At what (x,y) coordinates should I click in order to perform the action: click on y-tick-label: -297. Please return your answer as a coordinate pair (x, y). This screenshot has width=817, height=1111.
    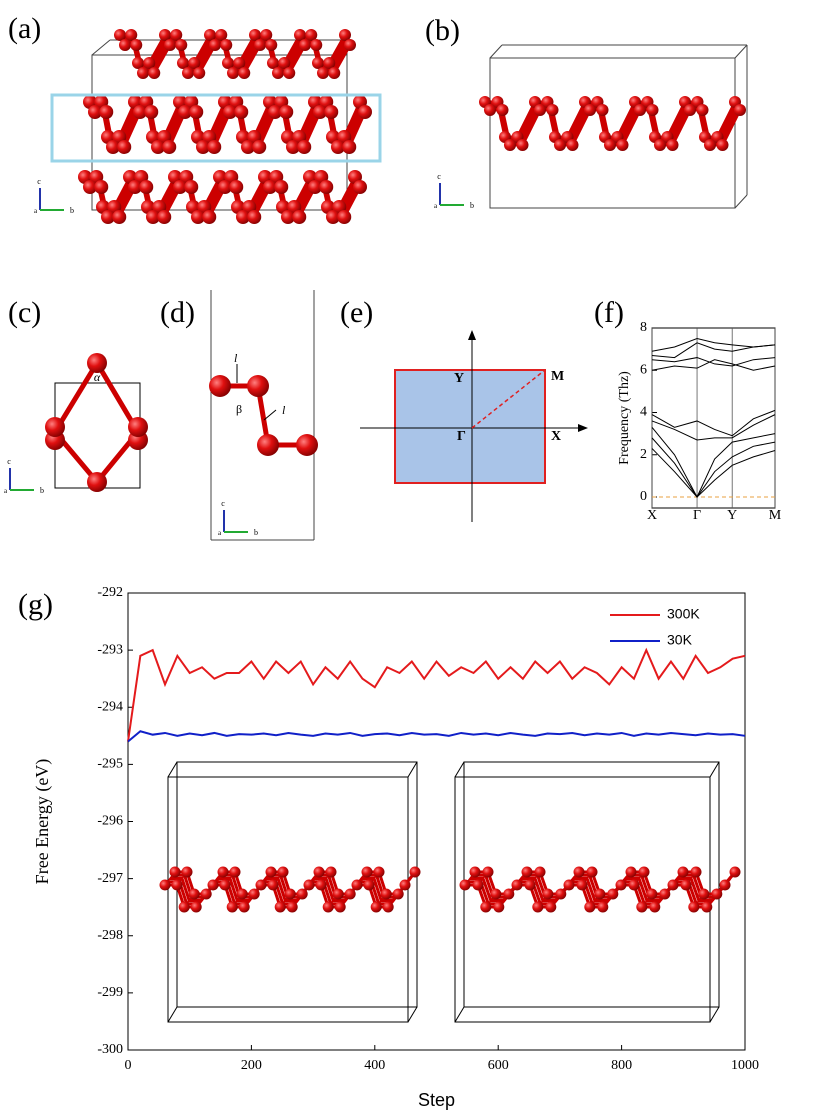
    Looking at the image, I should click on (110, 878).